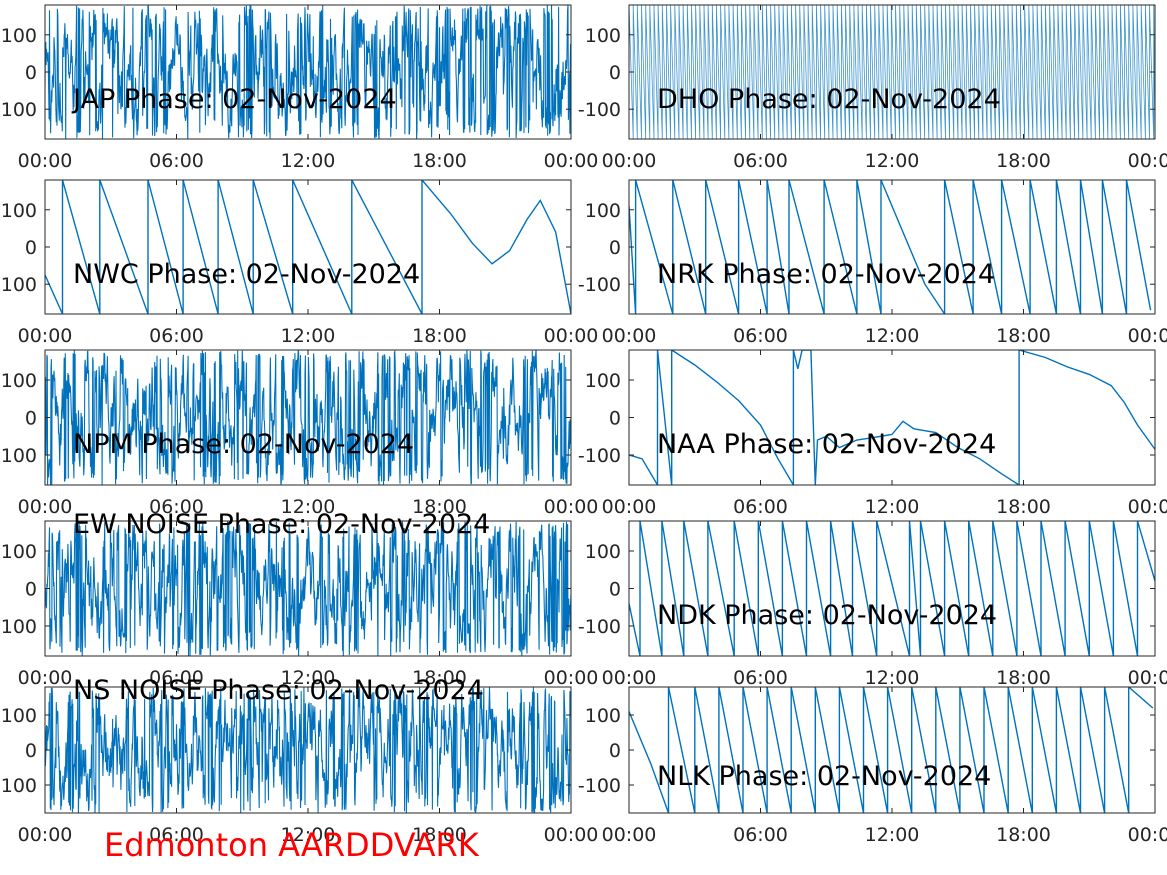 Image resolution: width=1167 pixels, height=875 pixels. Describe the element at coordinates (278, 690) in the screenshot. I see `panel-title: NS NOISE Phase: 02-Nov-2024` at that location.